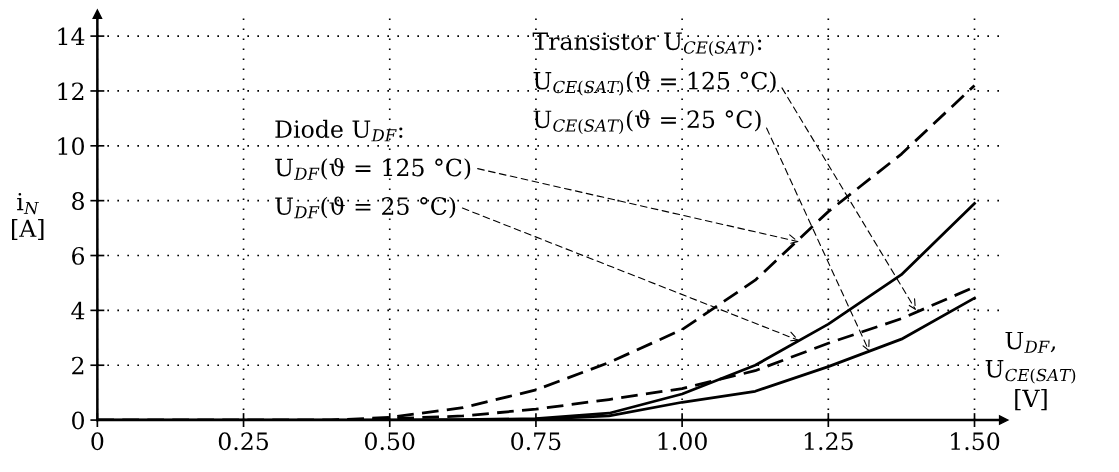 The image size is (1119, 472). Describe the element at coordinates (339, 130) in the screenshot. I see `annotation: Diode U$_{DF}$:` at that location.